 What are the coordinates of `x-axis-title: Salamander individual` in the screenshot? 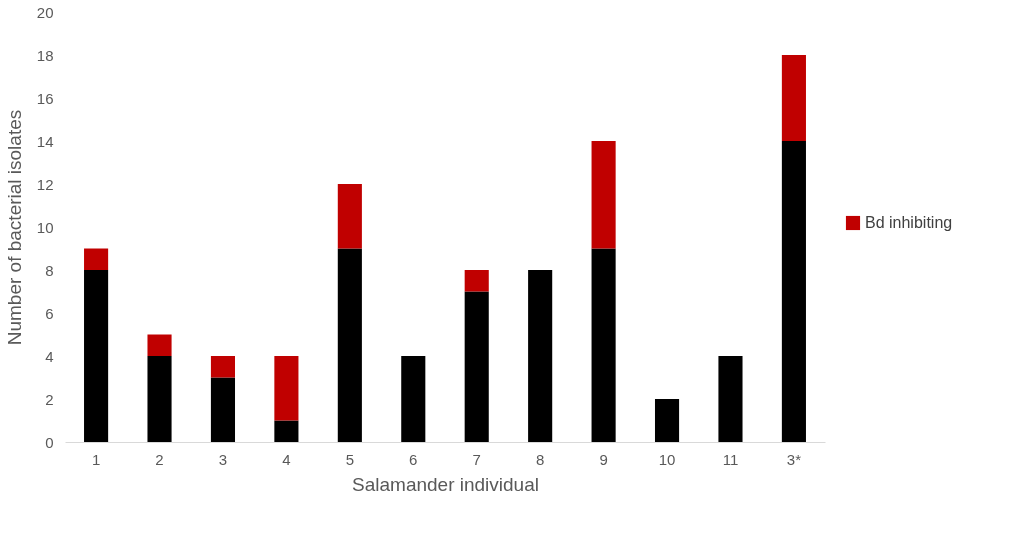 It's located at (445, 484).